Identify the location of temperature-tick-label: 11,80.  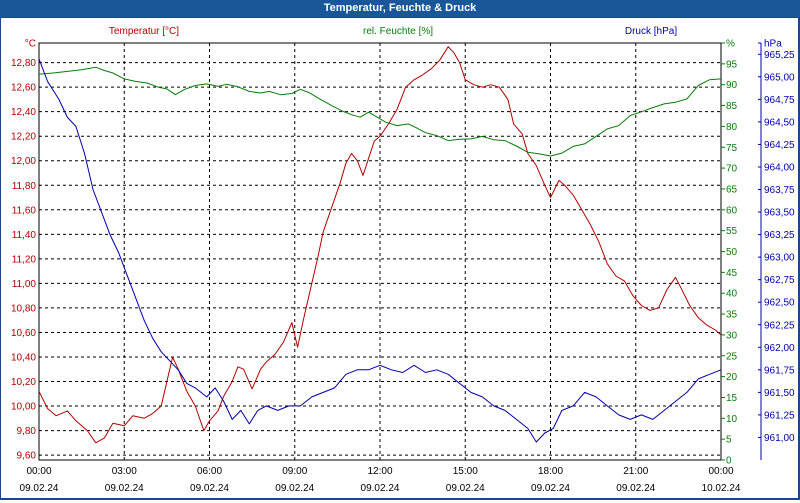
(24, 186).